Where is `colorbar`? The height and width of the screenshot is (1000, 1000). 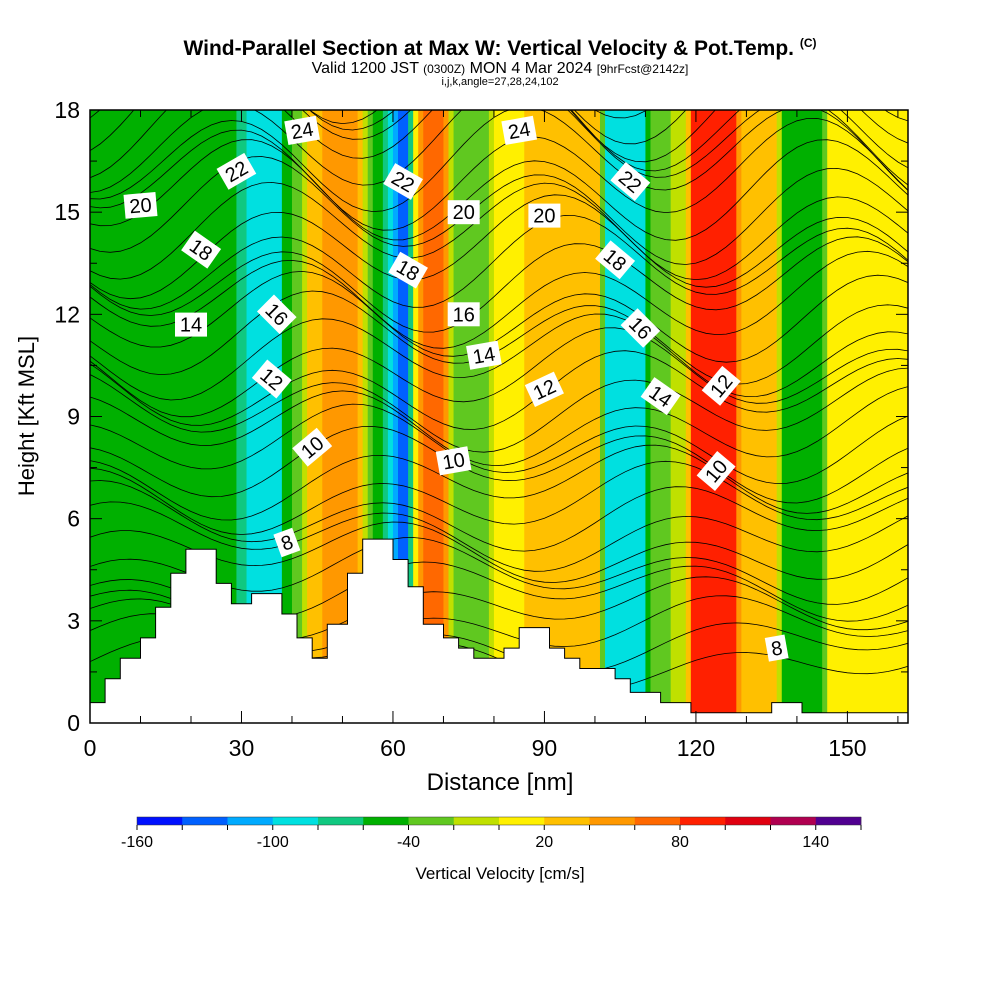 colorbar is located at coordinates (499, 821).